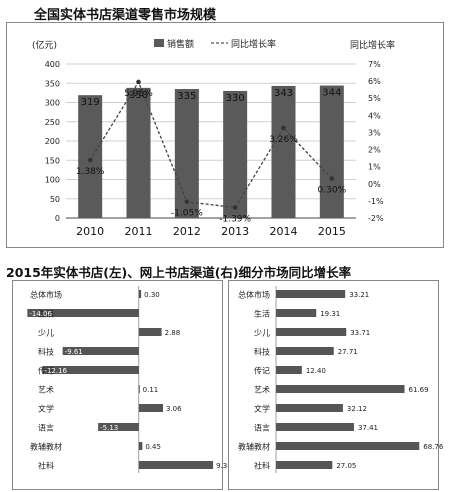 The height and width of the screenshot is (492, 450). Describe the element at coordinates (433, 447) in the screenshot. I see `bar-value-label: 68.76` at that location.